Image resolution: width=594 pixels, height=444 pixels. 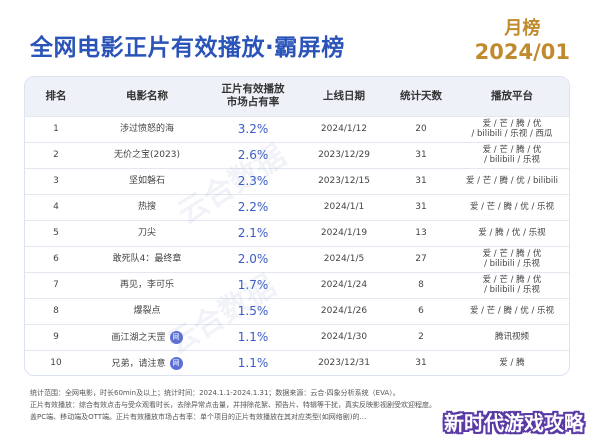 What do you see at coordinates (421, 336) in the screenshot?
I see `stat-days-cell: 2` at bounding box center [421, 336].